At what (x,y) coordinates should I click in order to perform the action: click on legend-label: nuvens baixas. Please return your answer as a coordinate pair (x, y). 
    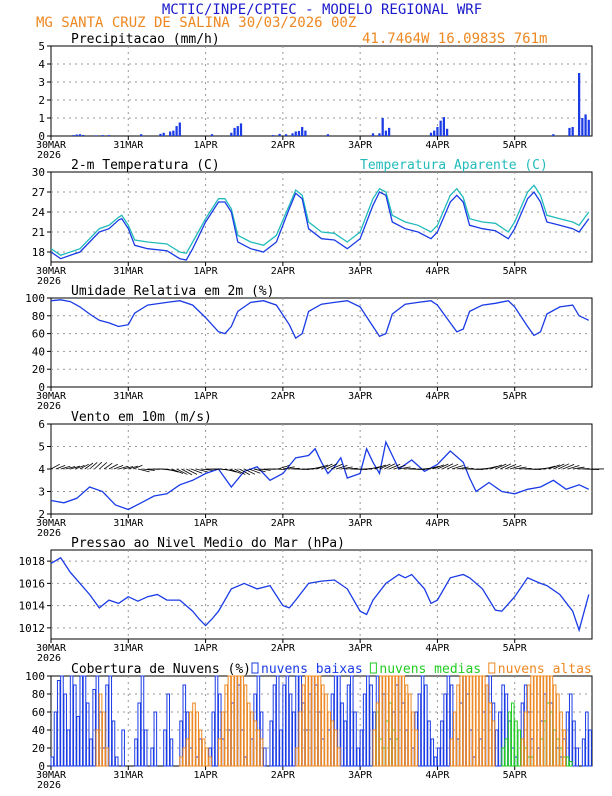
    Looking at the image, I should click on (312, 669).